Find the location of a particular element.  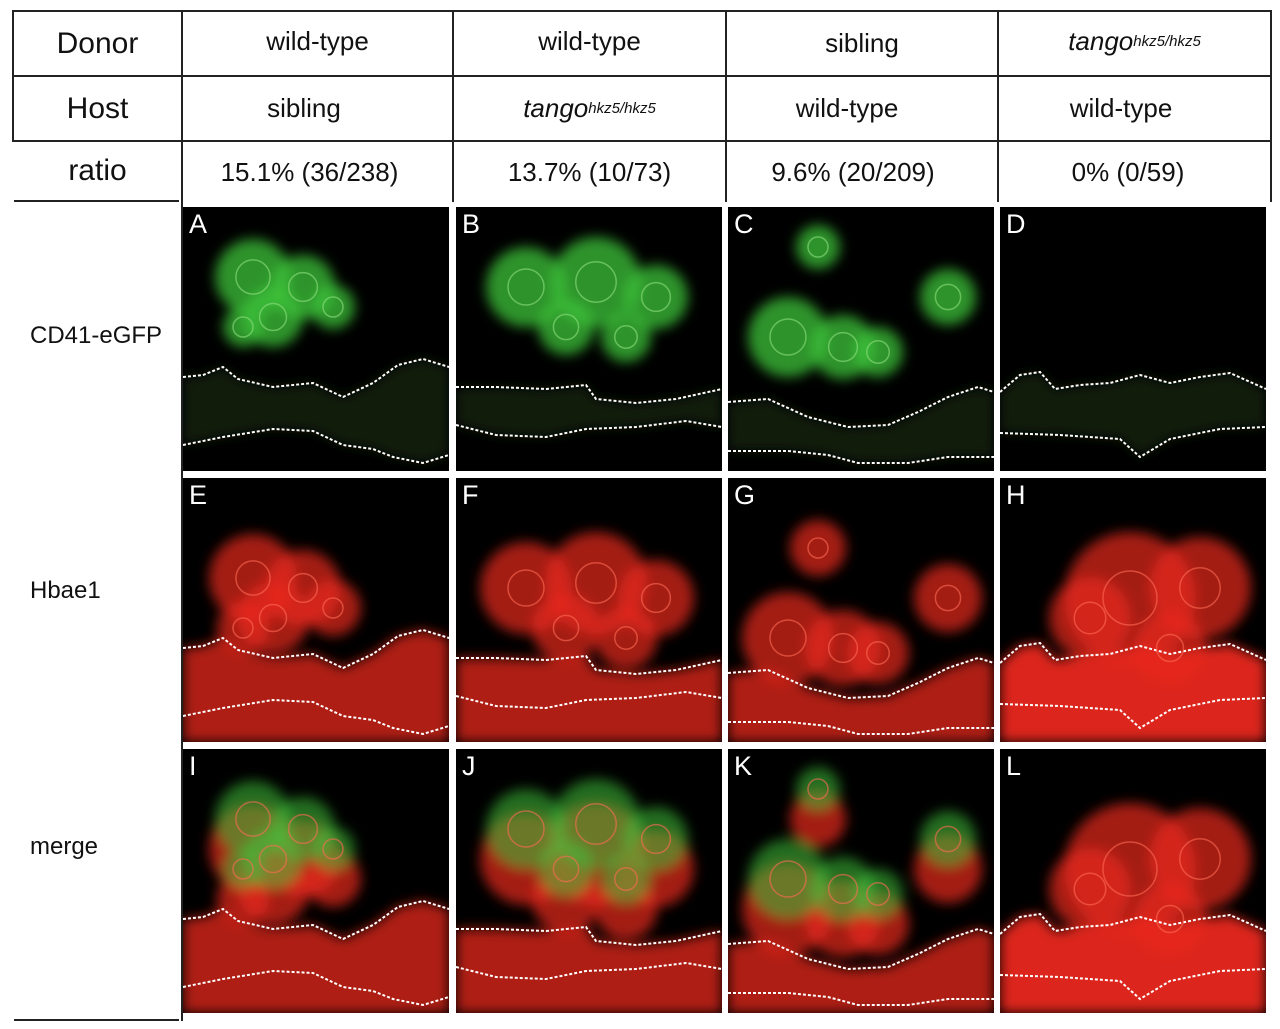

panel-label: I is located at coordinates (193, 766).